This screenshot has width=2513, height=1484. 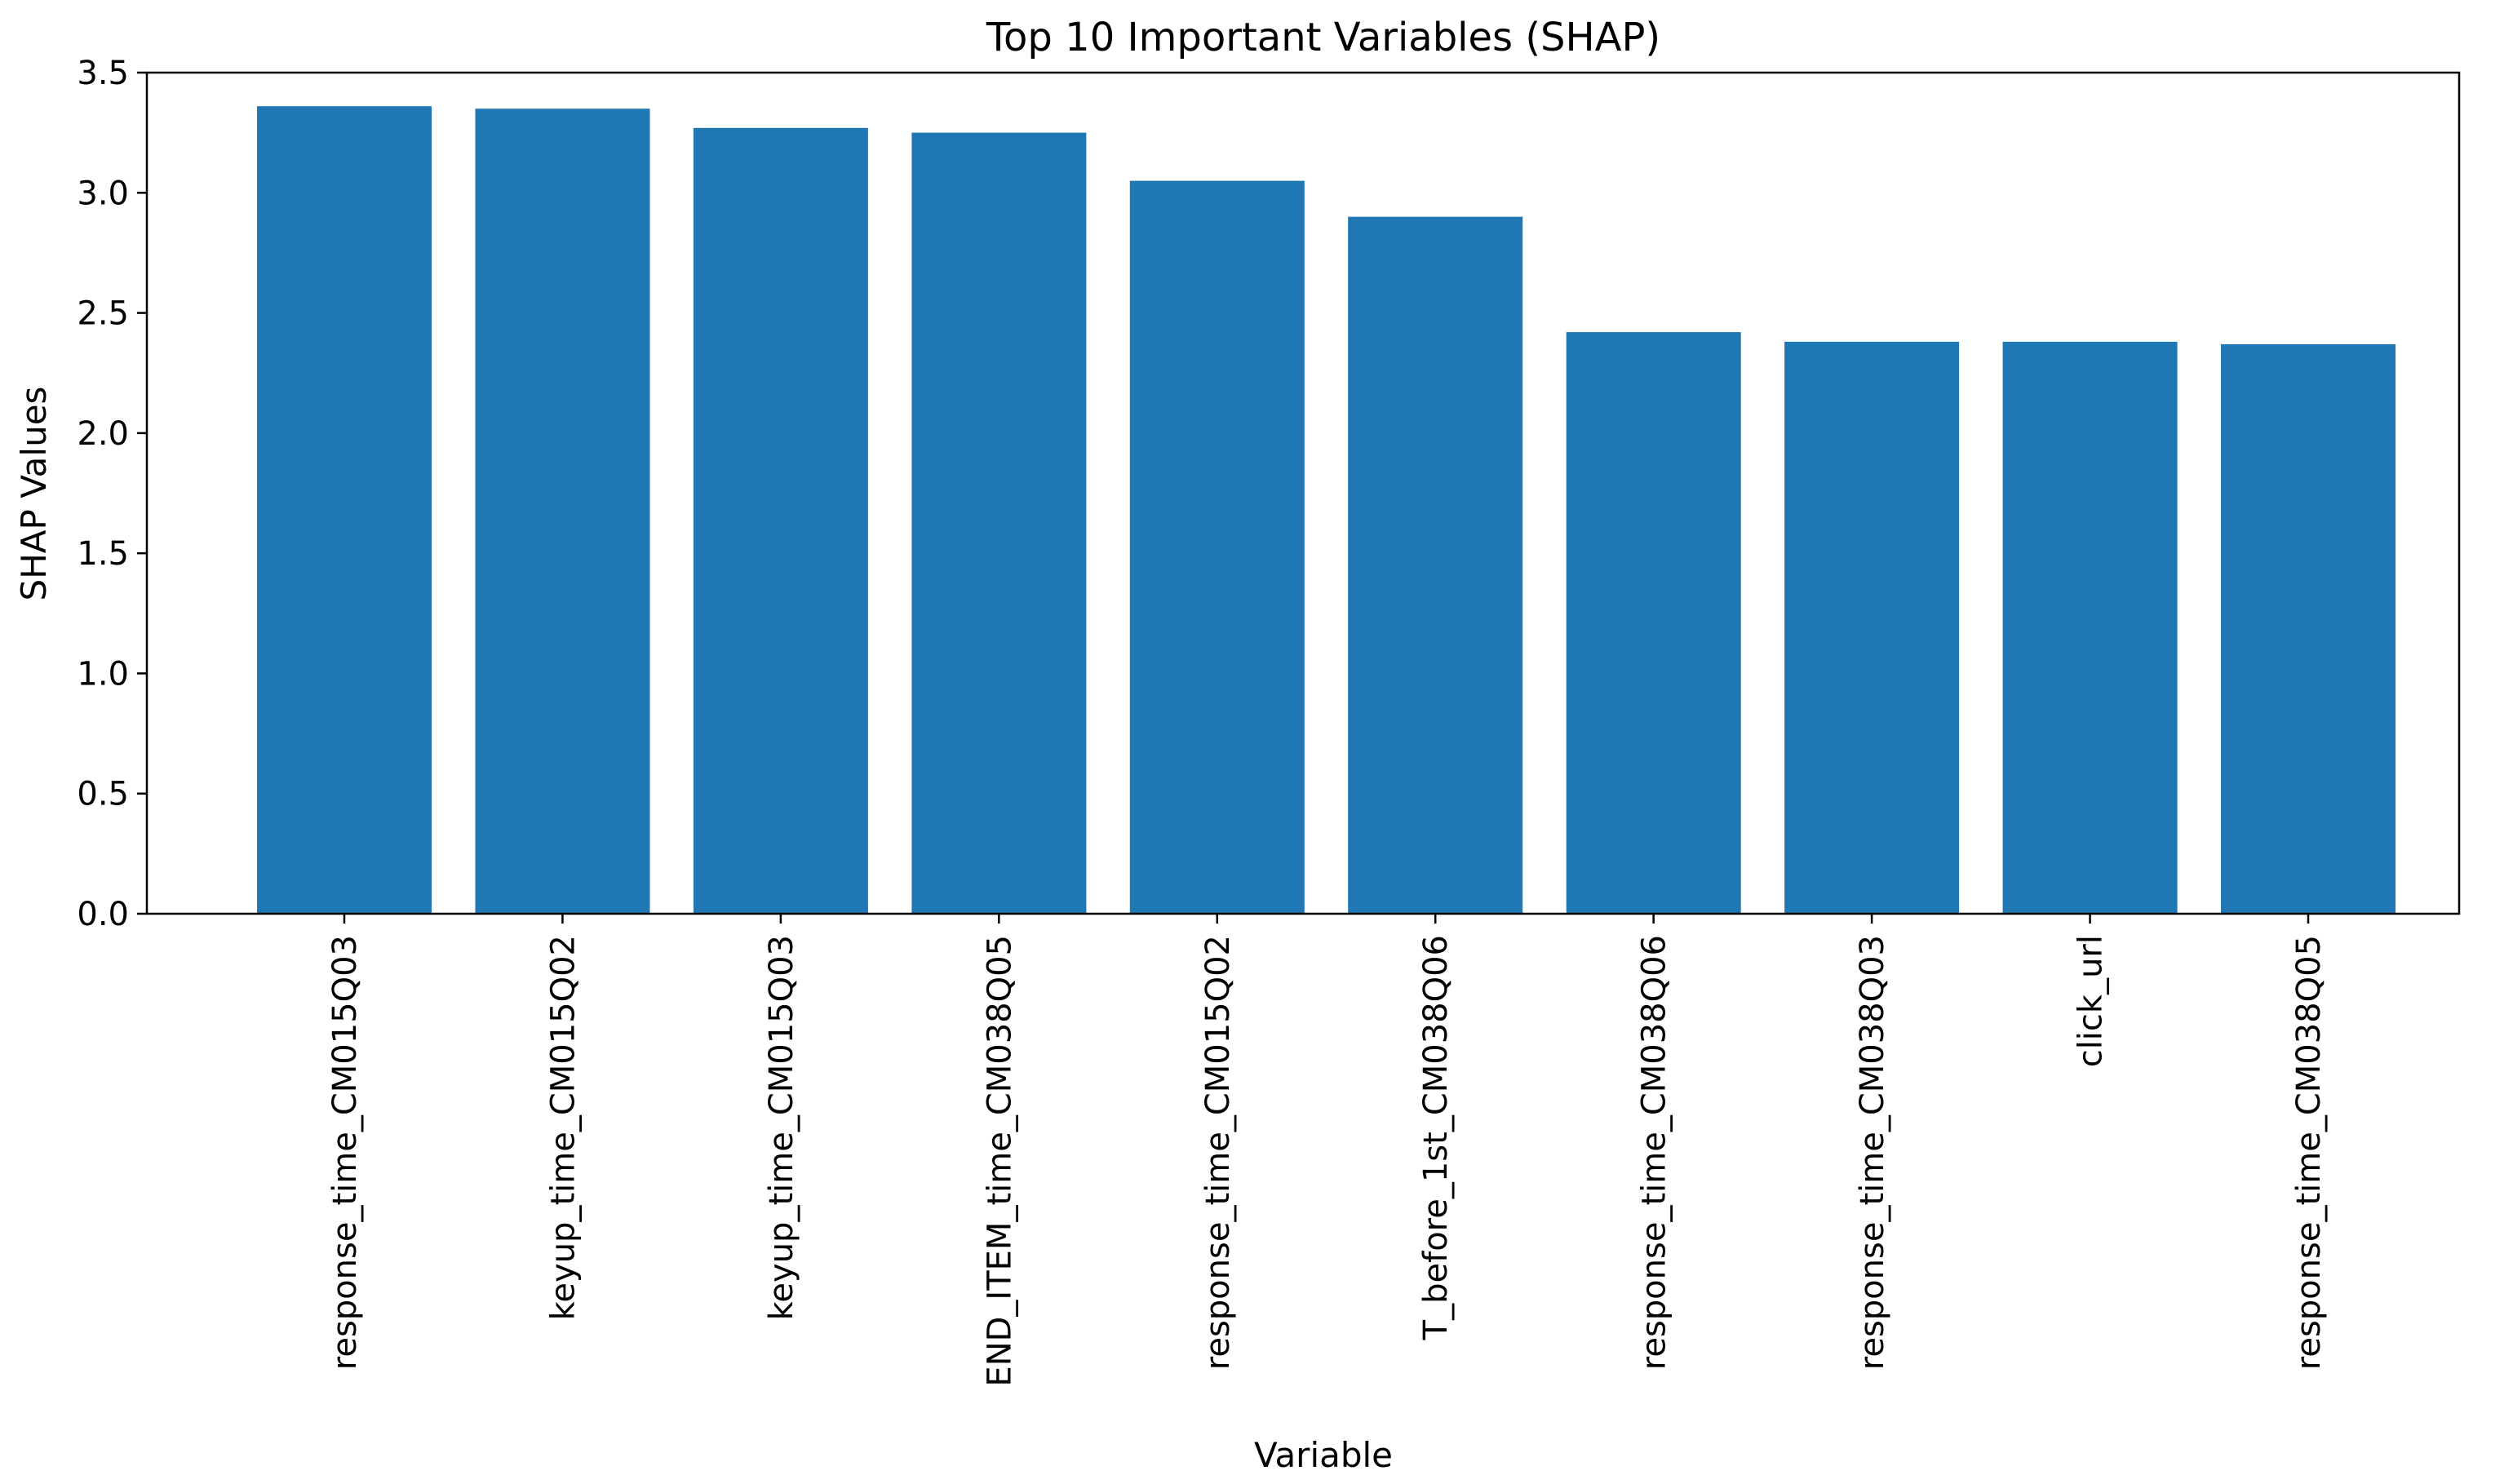 What do you see at coordinates (1435, 565) in the screenshot?
I see `bar-T_before_1st_CM038Q06` at bounding box center [1435, 565].